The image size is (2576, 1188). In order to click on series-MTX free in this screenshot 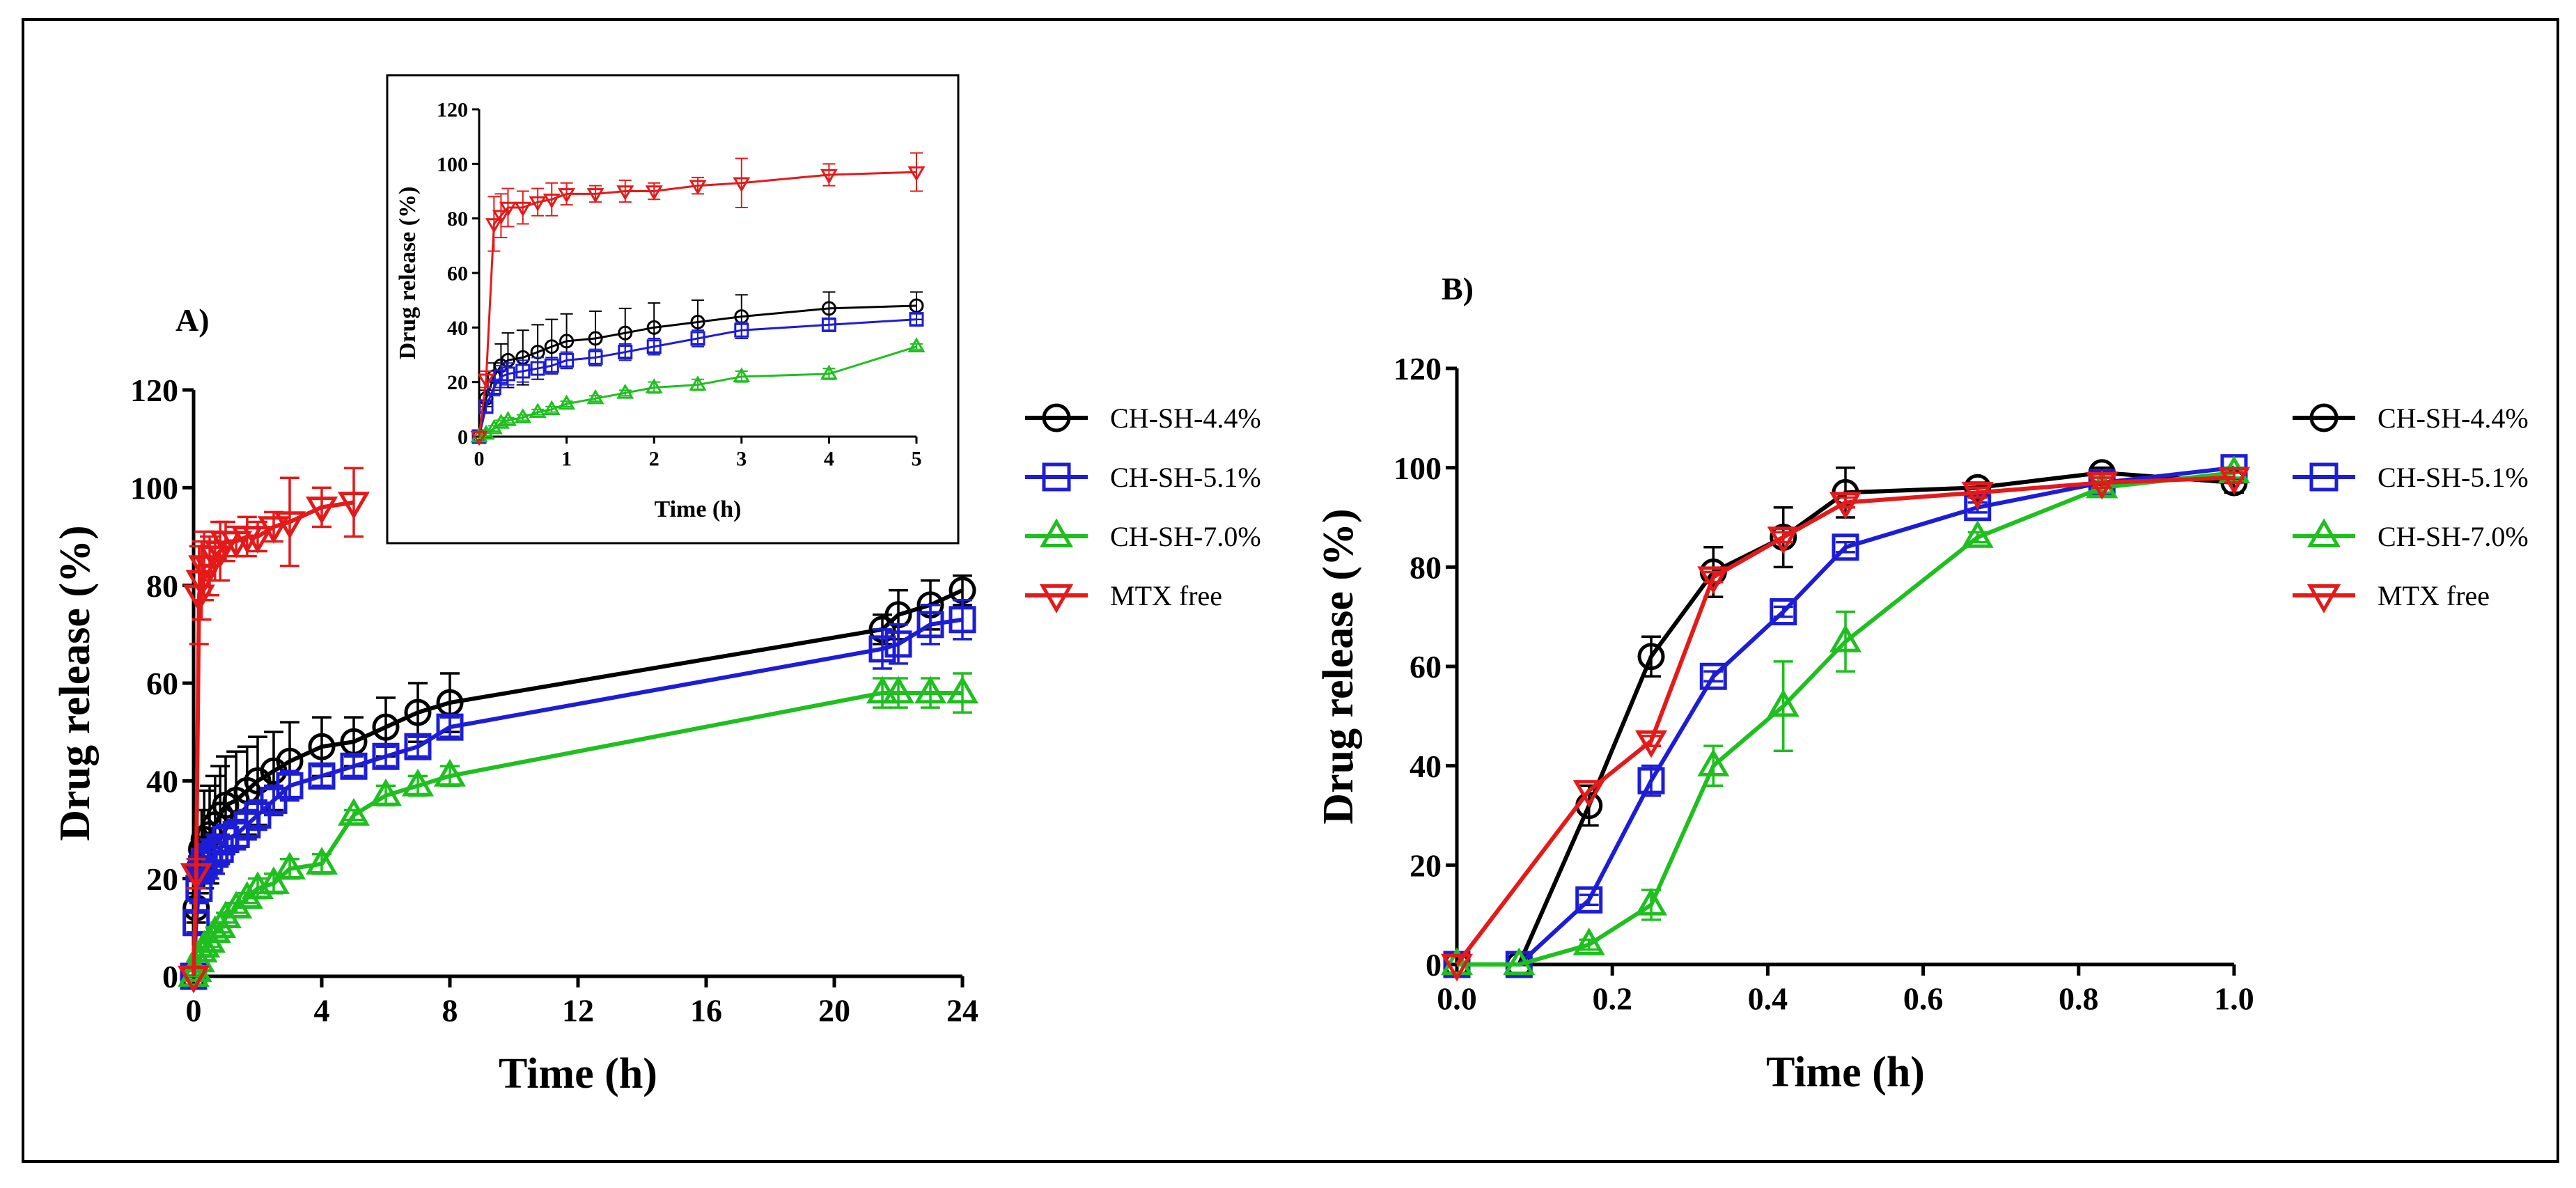, I will do `click(273, 730)`.